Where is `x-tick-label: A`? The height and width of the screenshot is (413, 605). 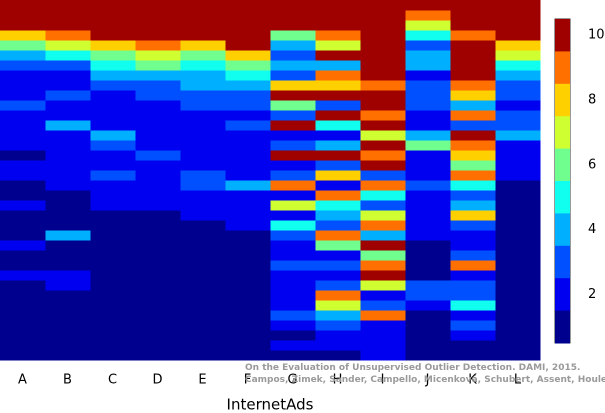
x-tick-label: A is located at coordinates (22, 380).